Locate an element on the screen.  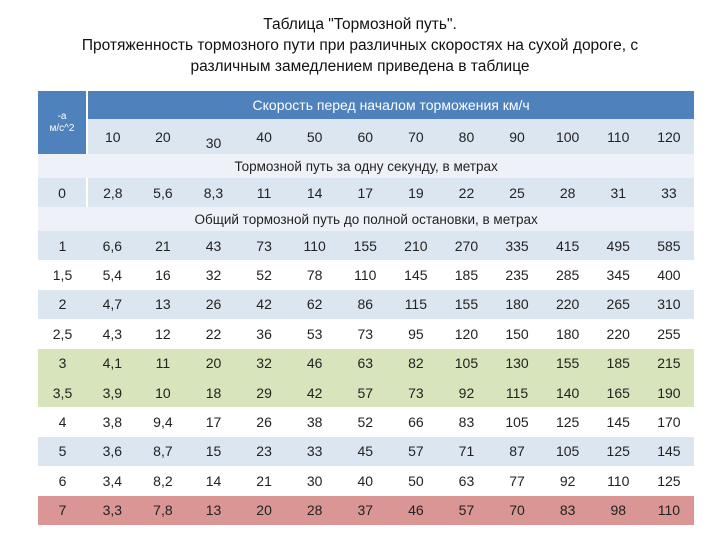
distance-cell: 115 is located at coordinates (416, 304).